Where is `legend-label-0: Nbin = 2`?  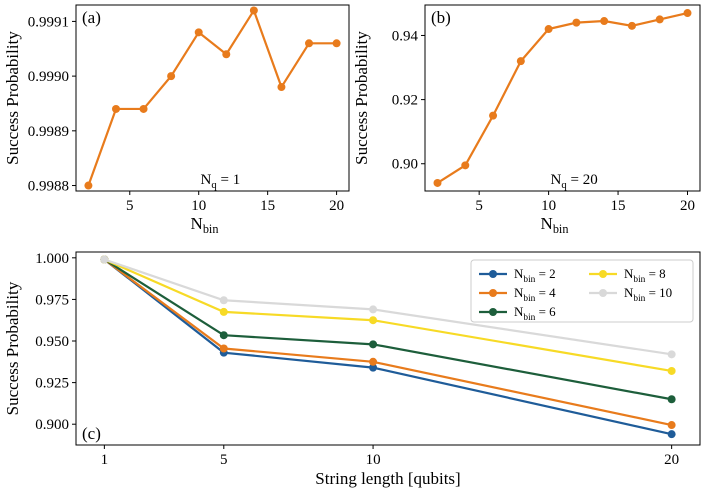
legend-label-0: Nbin = 2 is located at coordinates (535, 275).